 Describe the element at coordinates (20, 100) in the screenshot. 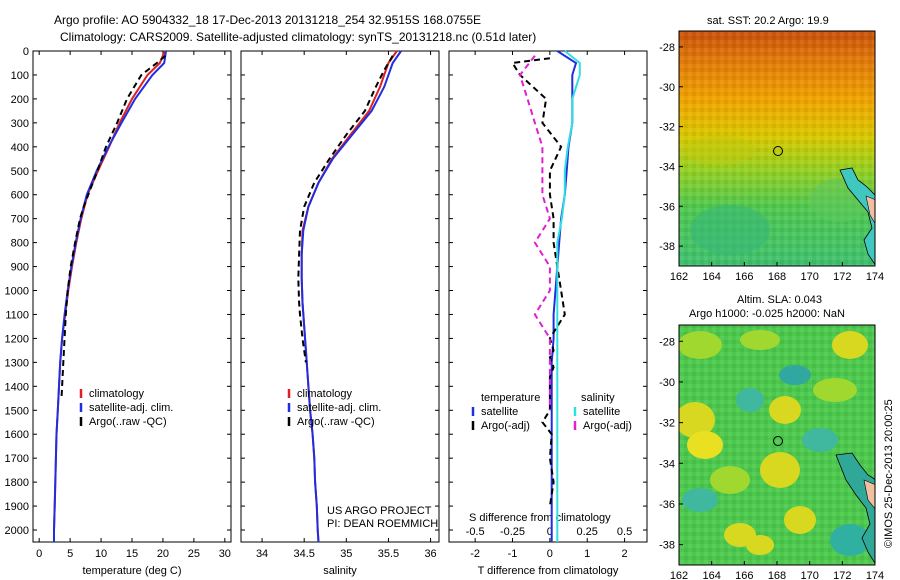

I see `y-tick-label: 200` at that location.